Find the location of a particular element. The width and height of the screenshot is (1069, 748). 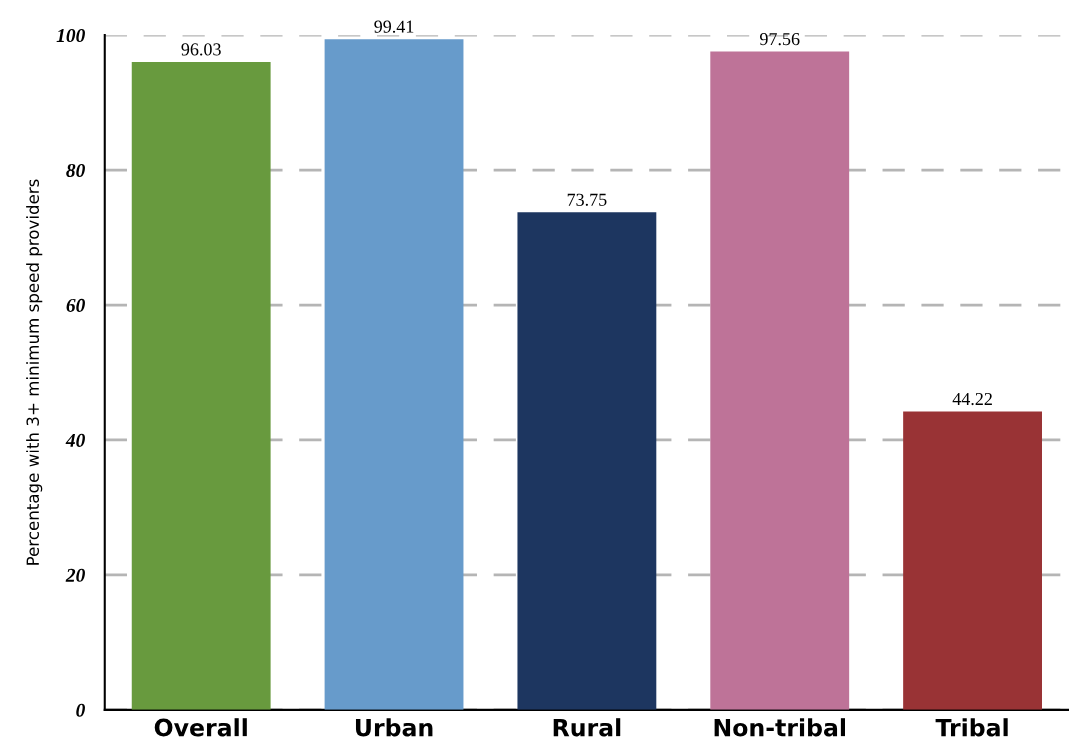

y-axis-title: Percentage with 3+ minimum speed providers is located at coordinates (34, 372).